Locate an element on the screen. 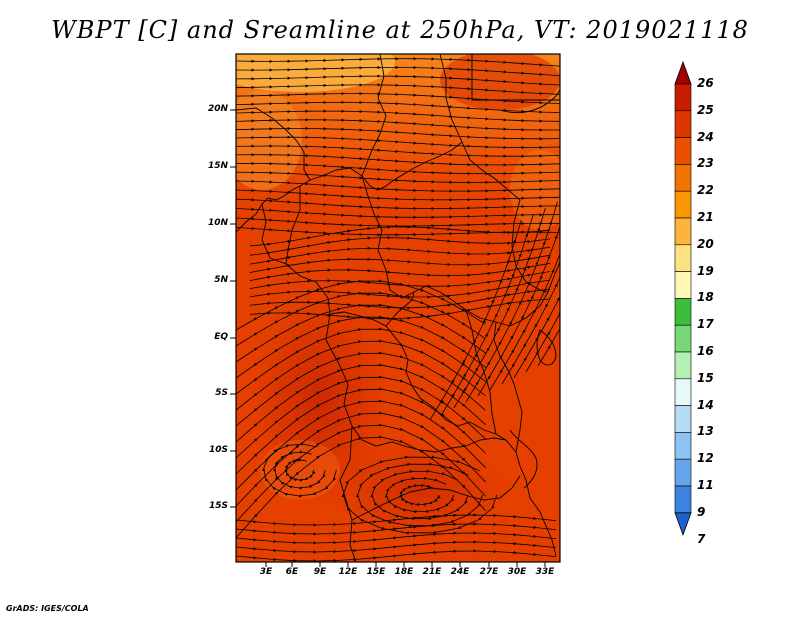 The width and height of the screenshot is (800, 618). colorbar-label: 26 is located at coordinates (705, 83).